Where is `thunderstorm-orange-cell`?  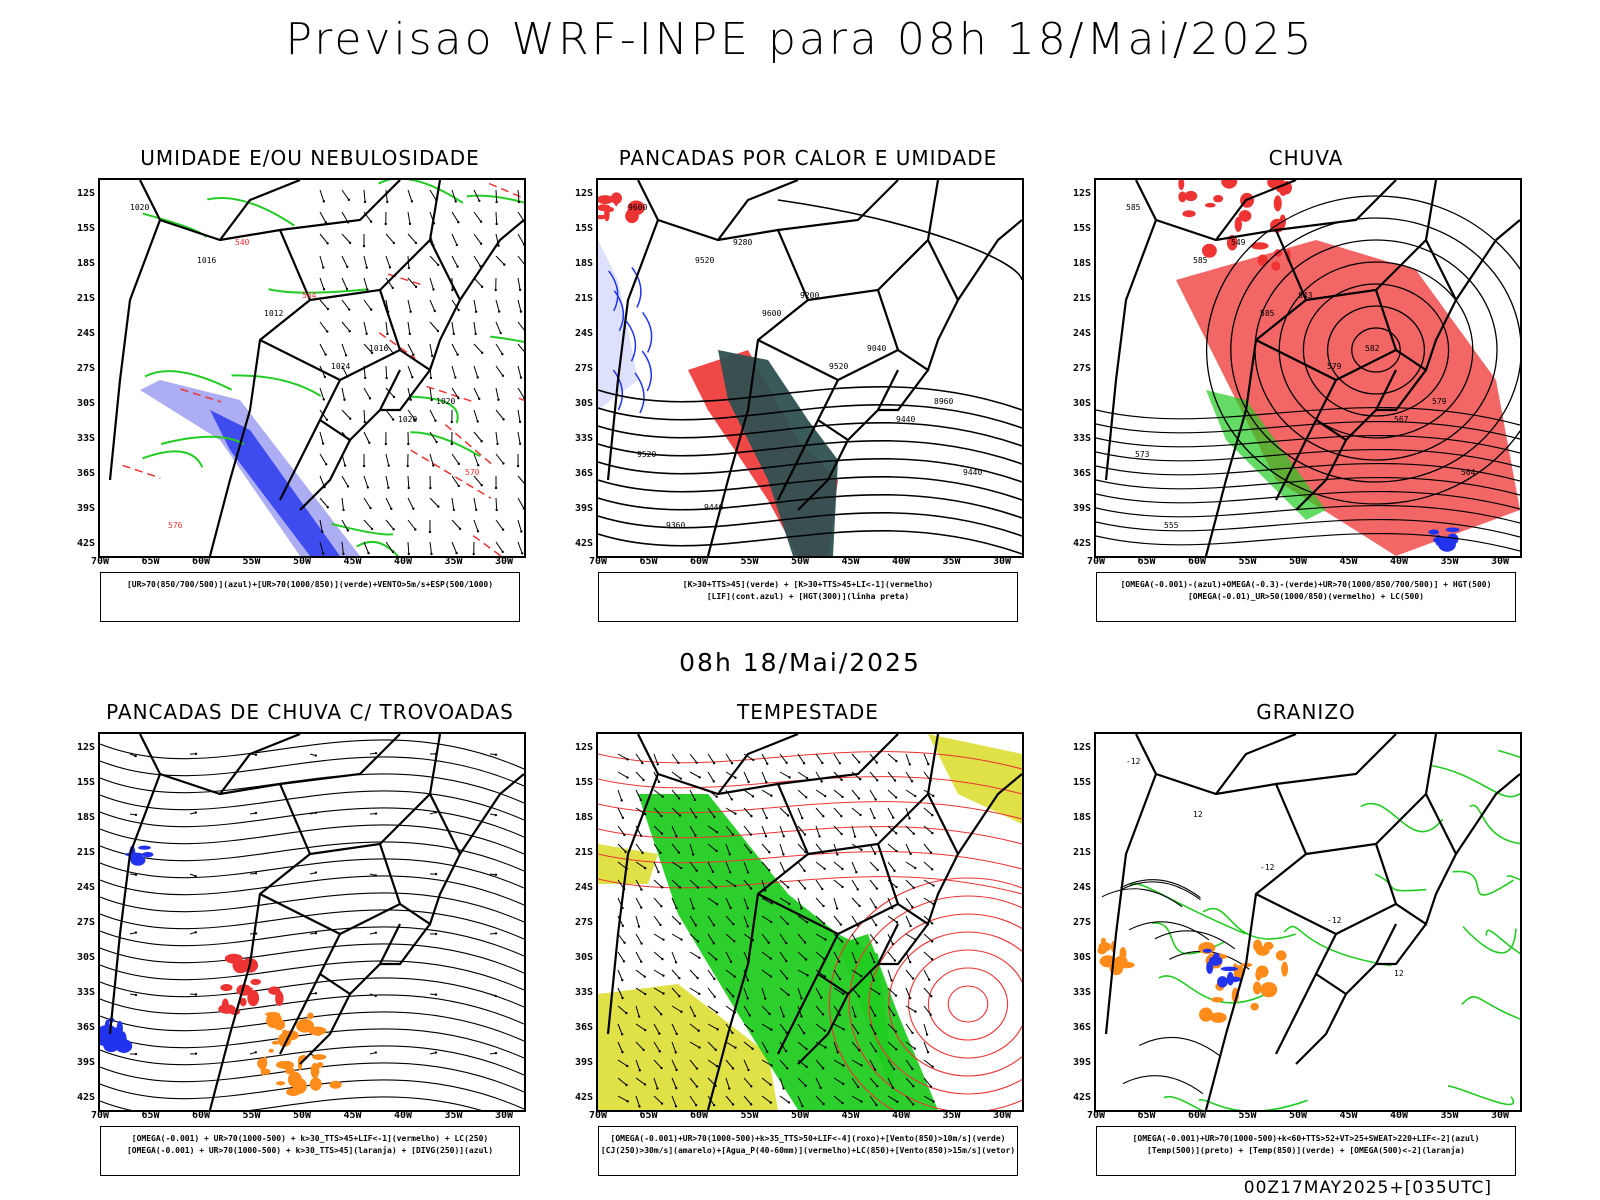
thunderstorm-orange-cell is located at coordinates (319, 1057).